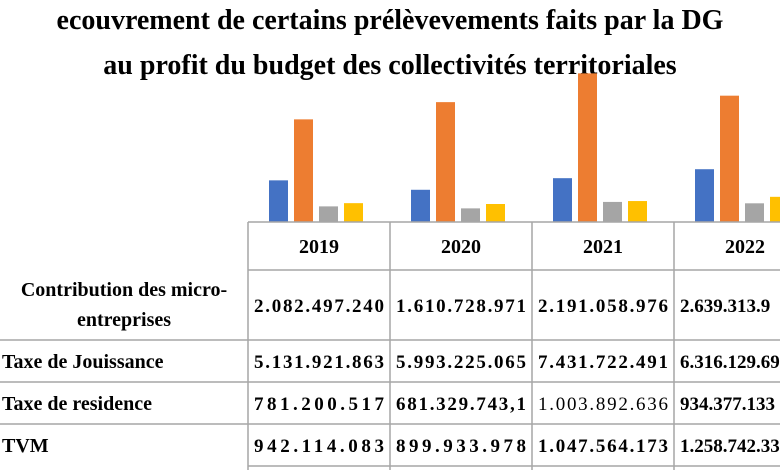 This screenshot has width=780, height=470. I want to click on data-label-2019-series-3: 781.200.517, so click(319, 404).